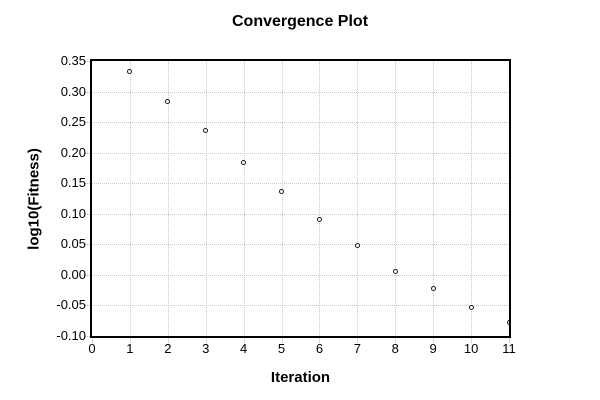  Describe the element at coordinates (71, 335) in the screenshot. I see `y-tick-label: -0.10` at that location.